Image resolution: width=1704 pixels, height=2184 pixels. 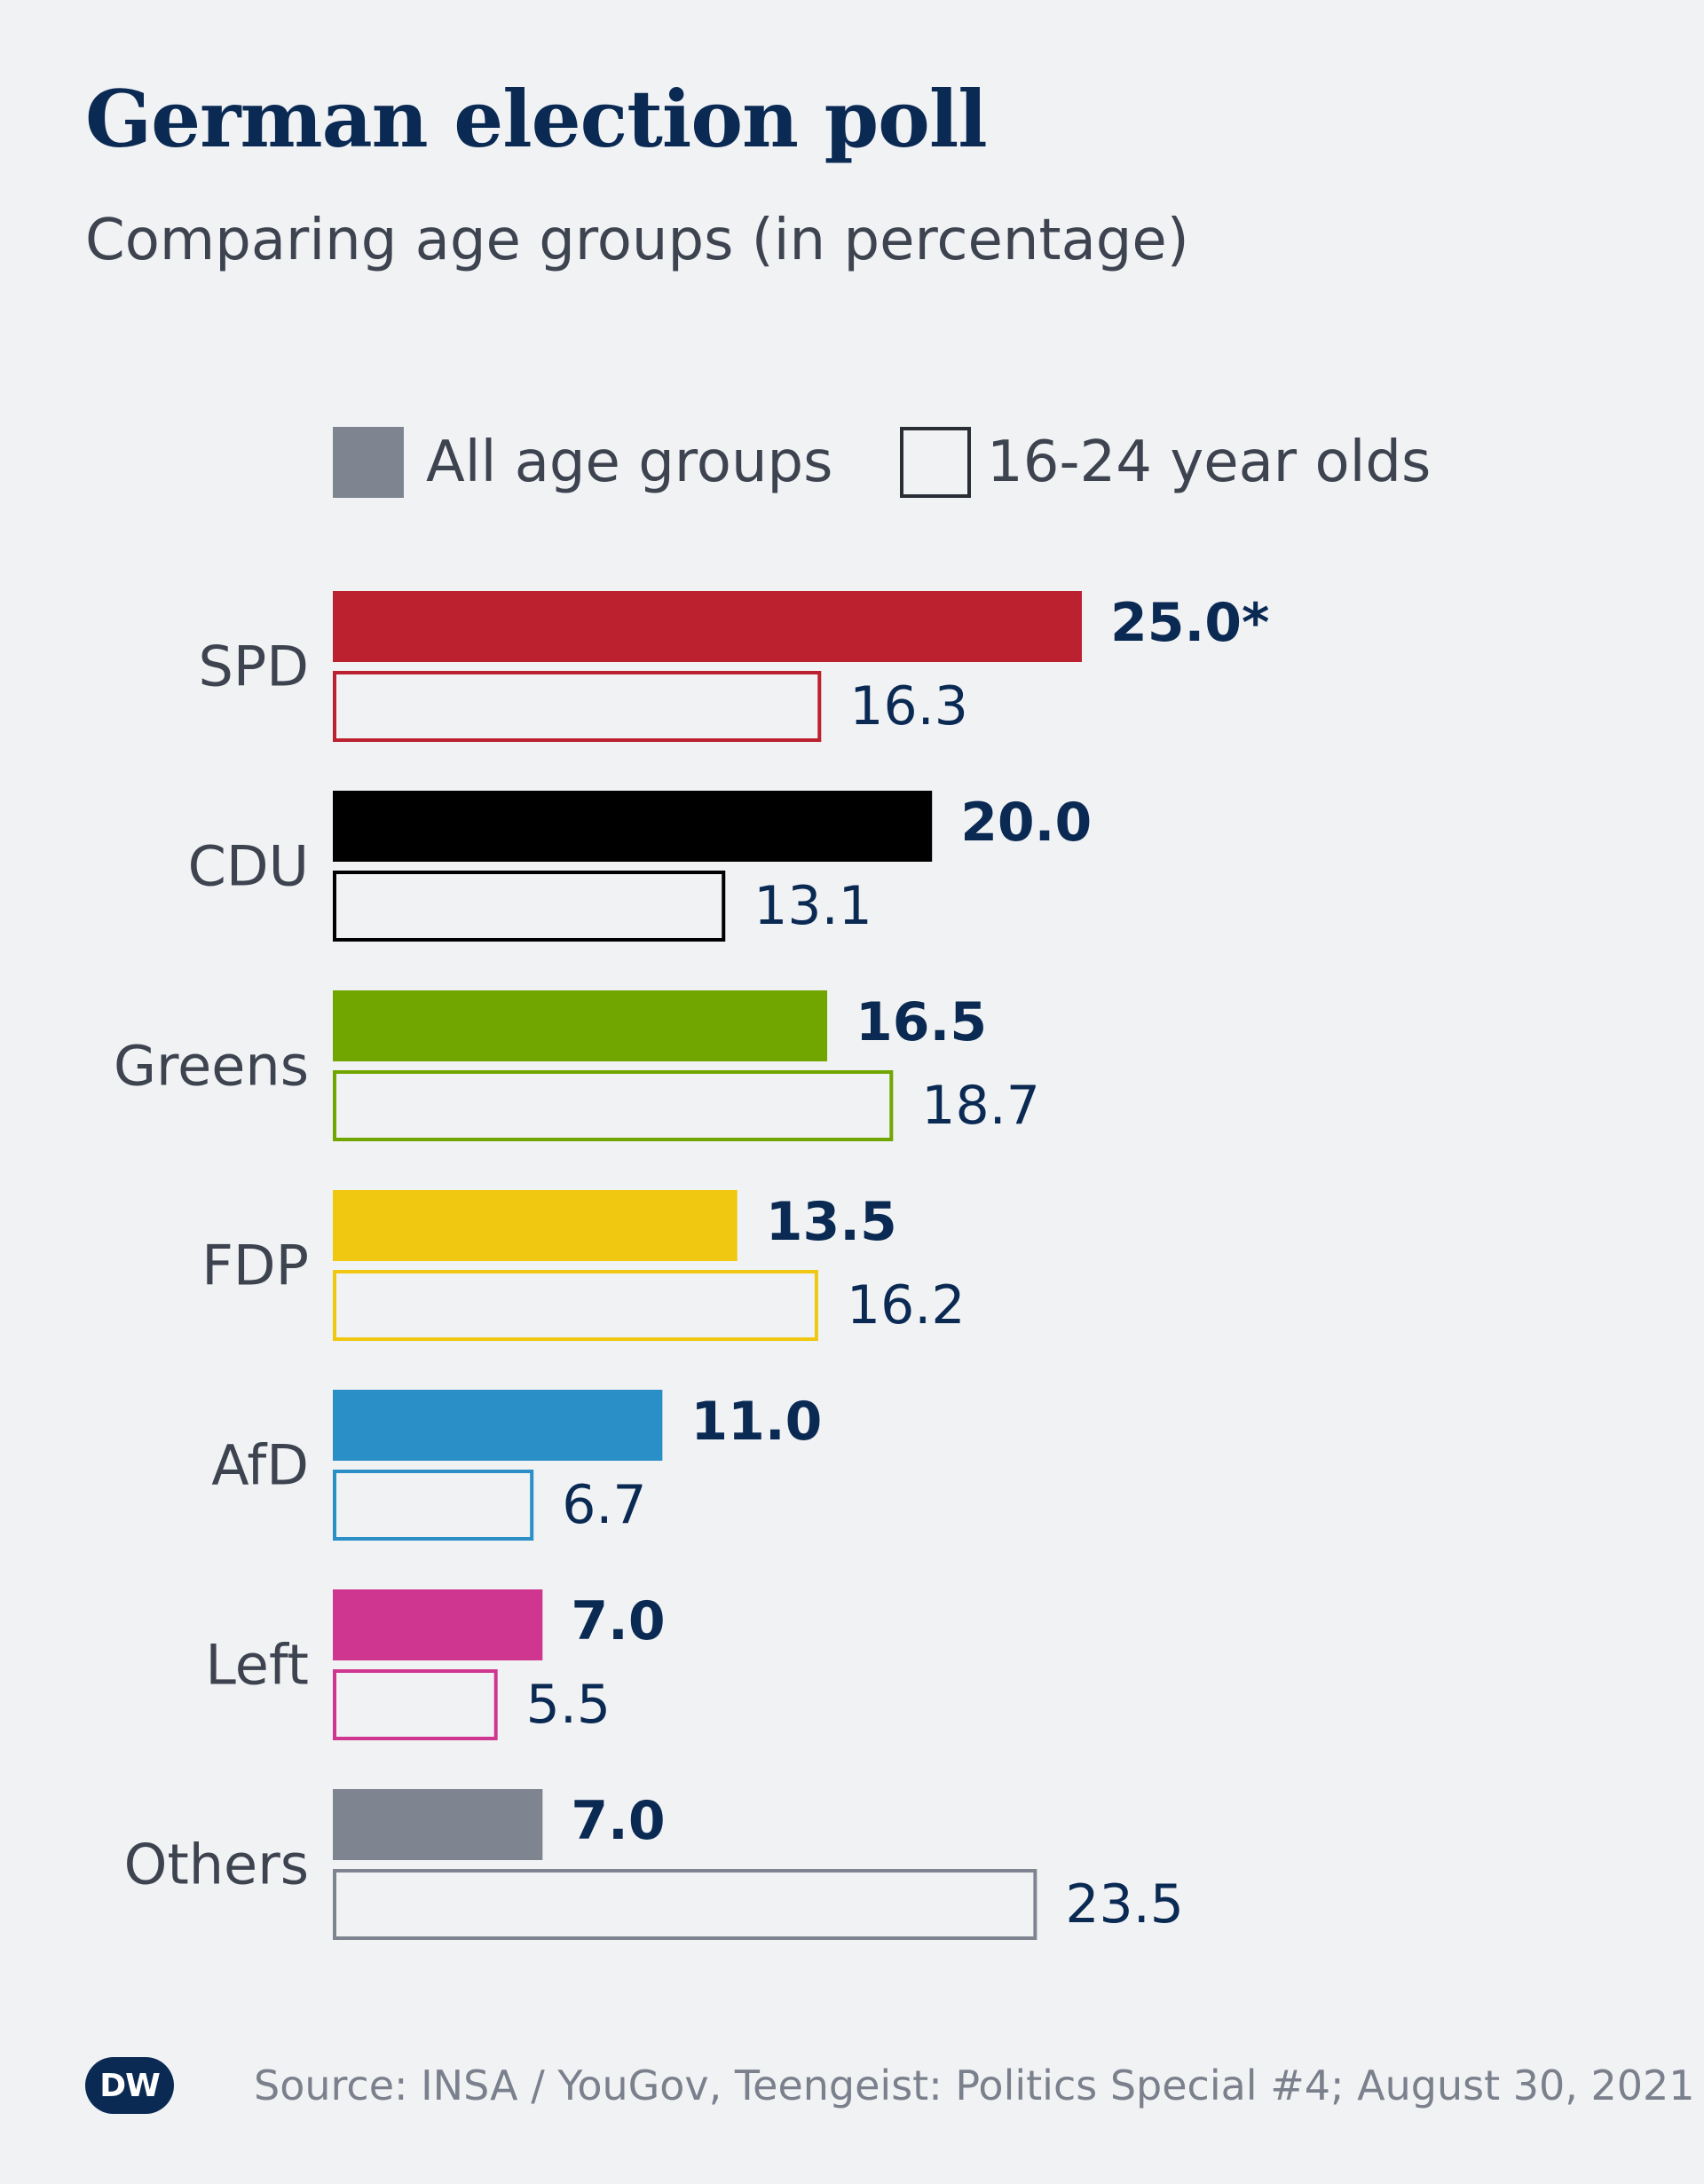 I want to click on category-label-greens: Greens, so click(x=211, y=1066).